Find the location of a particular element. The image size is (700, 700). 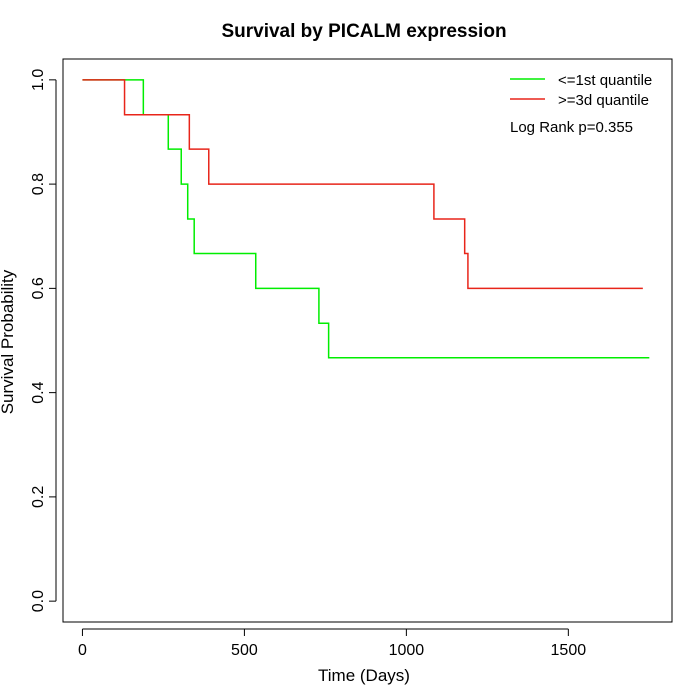

legend-label-series-1: <=1st quantile is located at coordinates (605, 80).